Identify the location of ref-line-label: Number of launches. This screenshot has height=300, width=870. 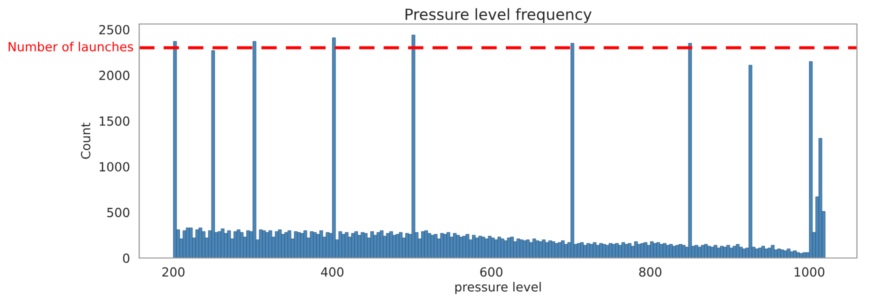
(71, 47).